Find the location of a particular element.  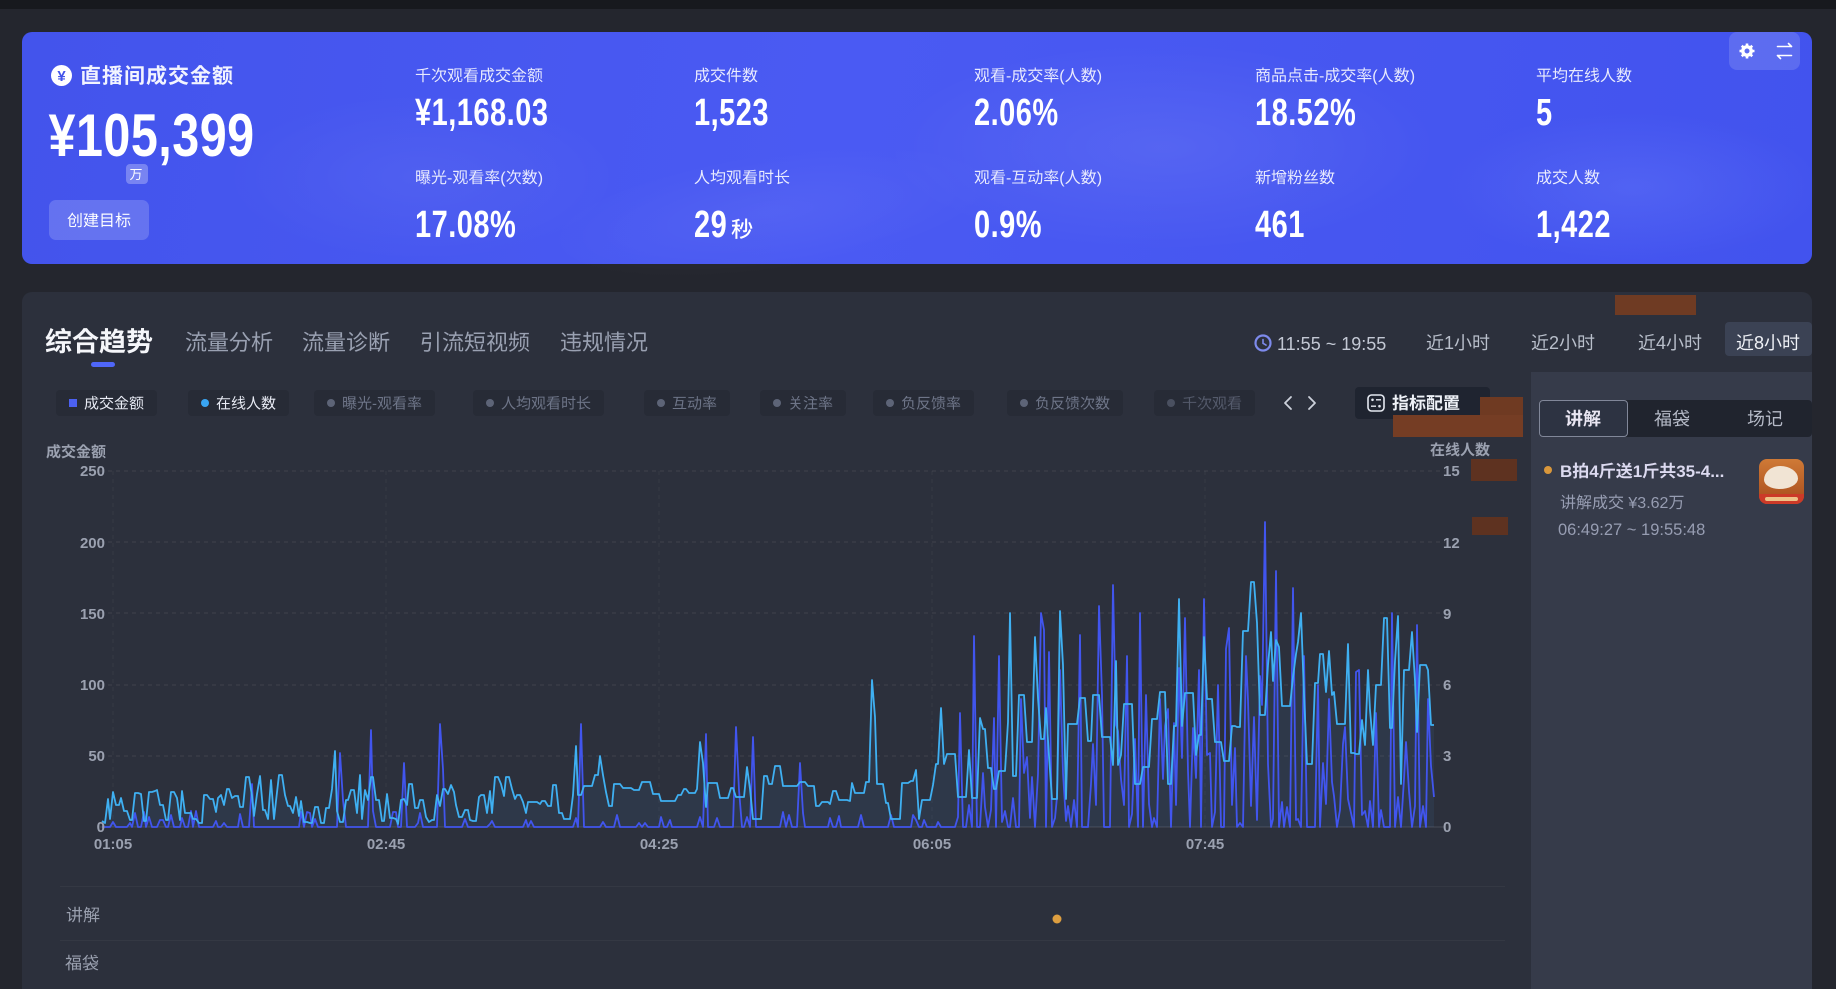

svg-text: 15 is located at coordinates (1451, 471).